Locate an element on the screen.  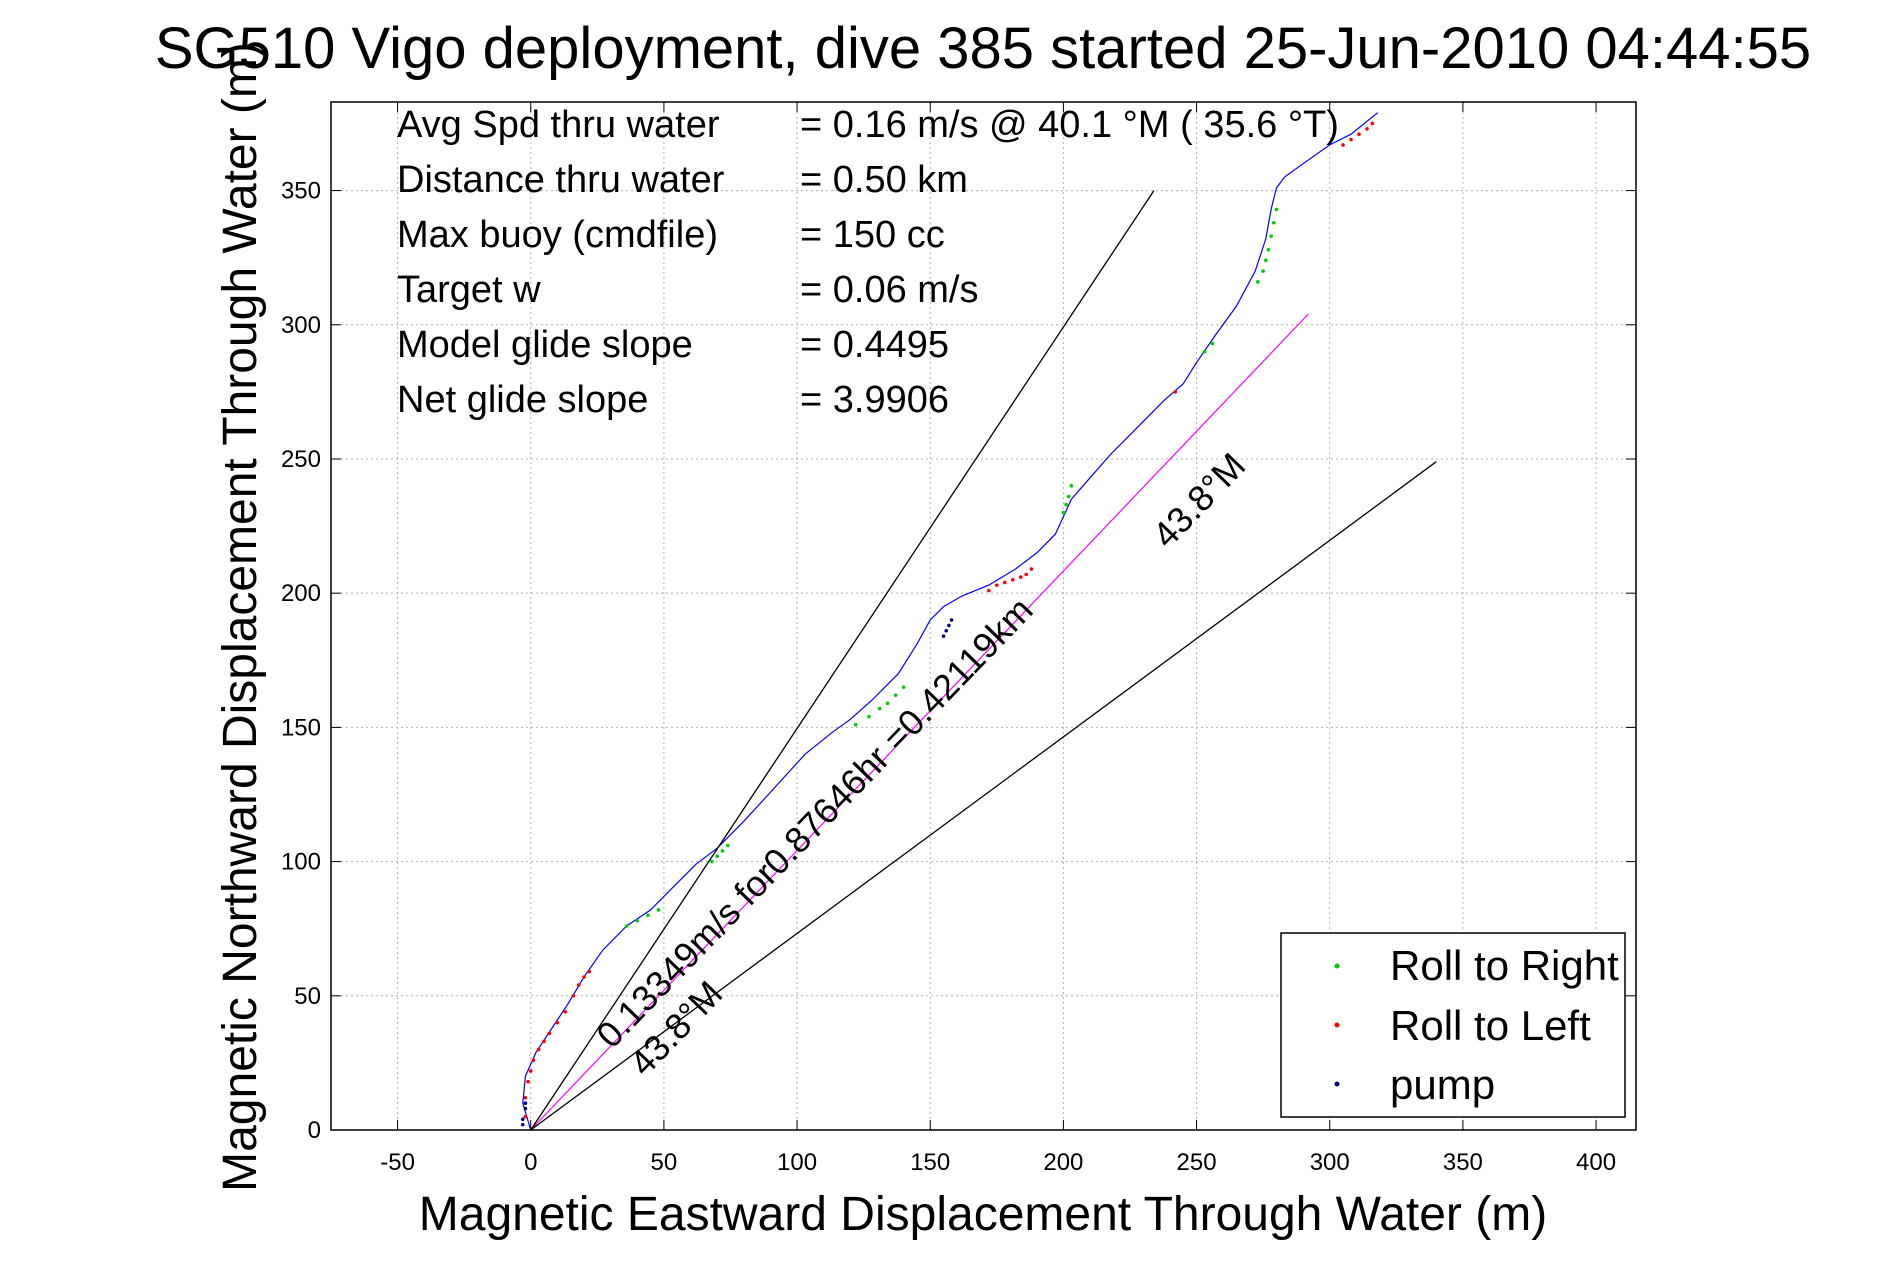
x-tick-label: 200 is located at coordinates (1063, 1162).